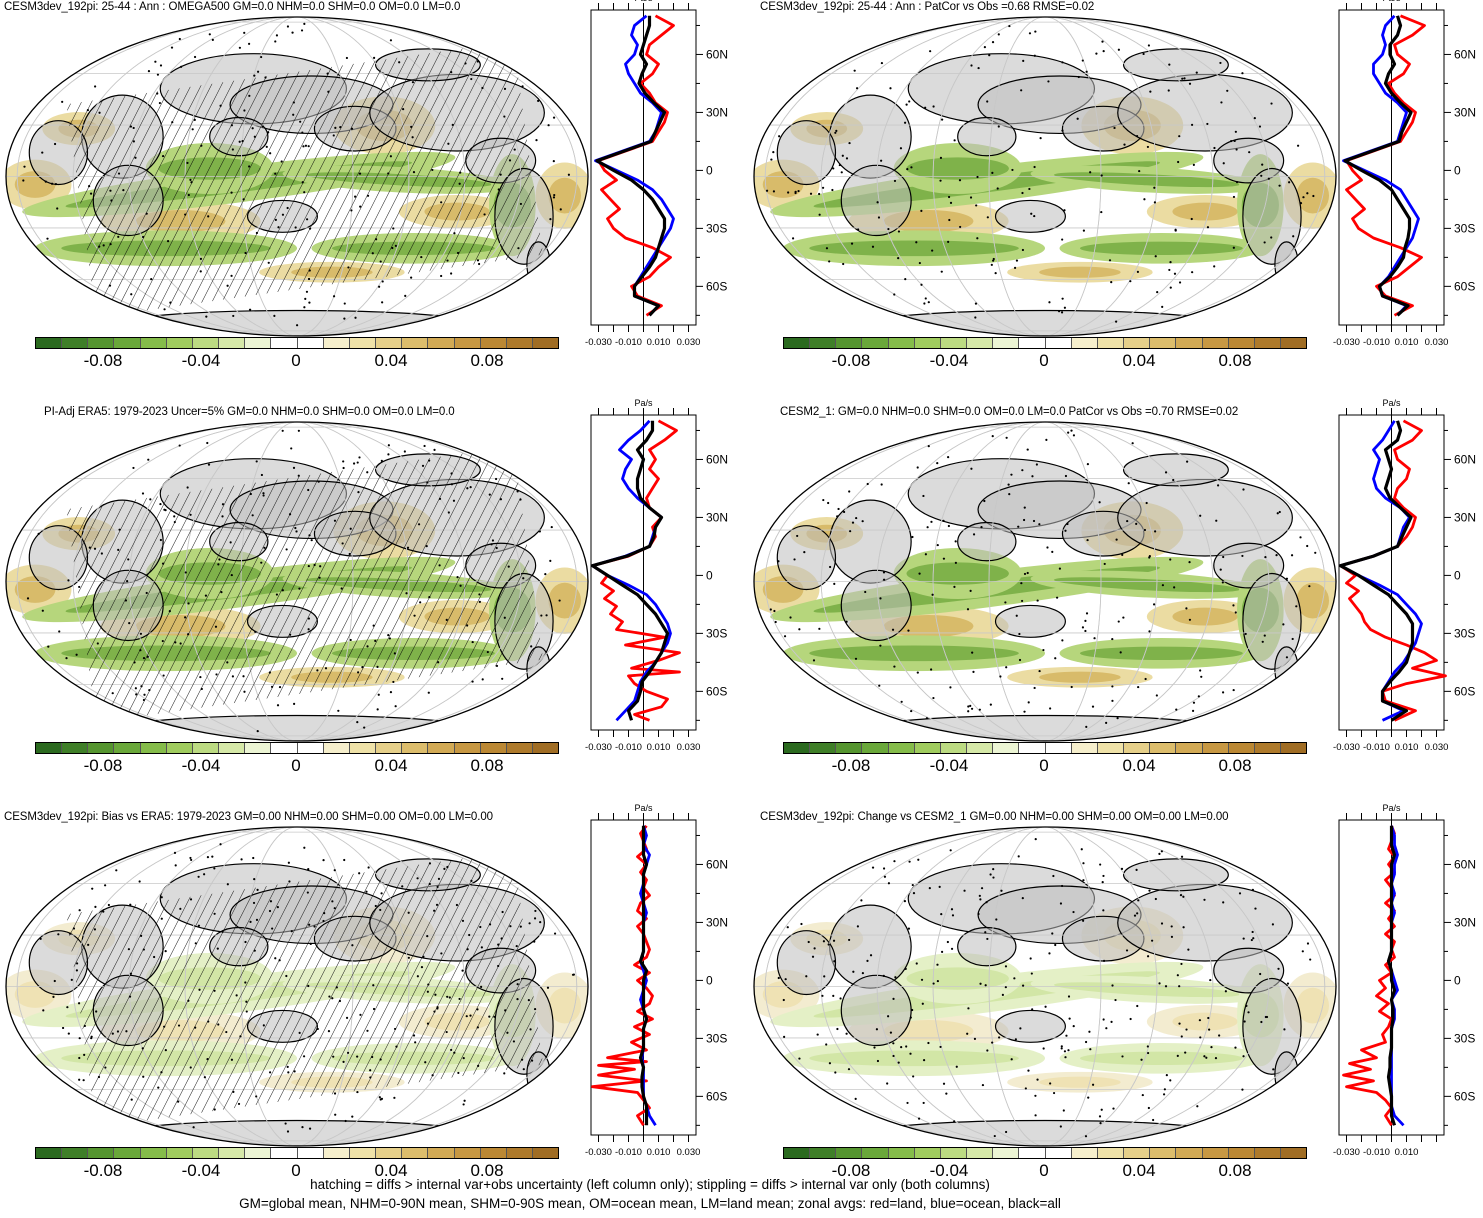 This screenshot has width=1483, height=1218. I want to click on zonal-all-line, so click(643, 975).